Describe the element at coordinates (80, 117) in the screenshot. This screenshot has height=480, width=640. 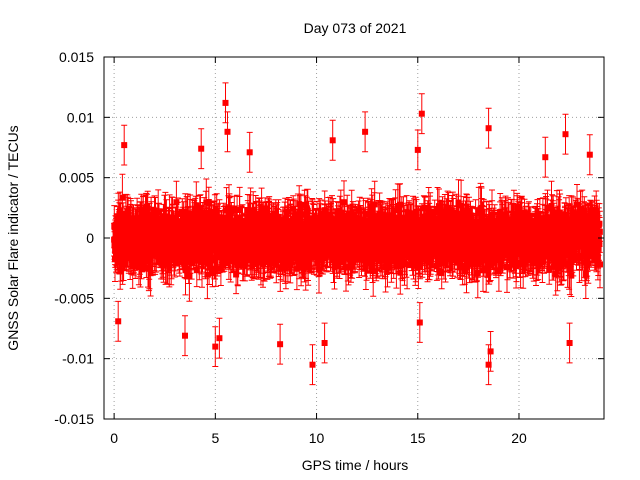
I see `y-tick-label: 0.01` at that location.